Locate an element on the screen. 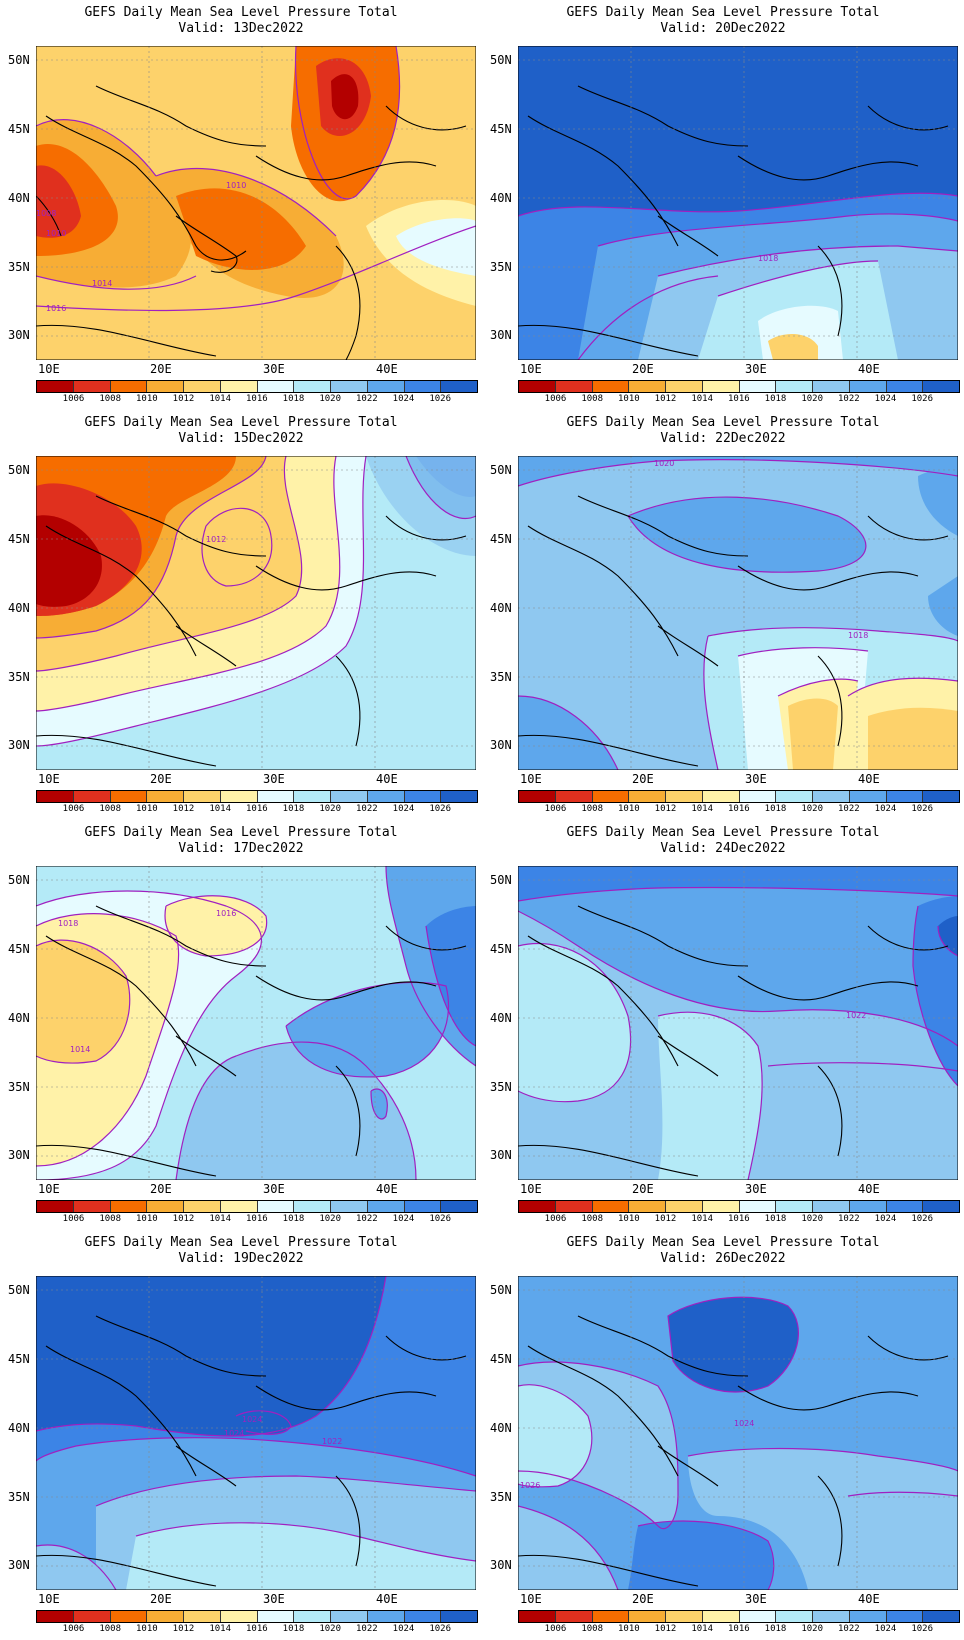  panel-valid-date: Valid: 26Dec2022 is located at coordinates (723, 1258).